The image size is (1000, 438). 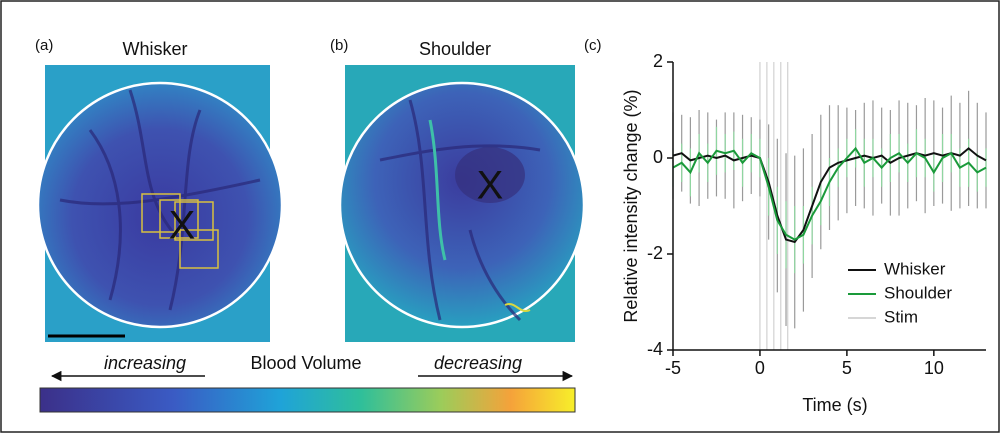 What do you see at coordinates (673, 368) in the screenshot?
I see `x-tick-label: -5` at bounding box center [673, 368].